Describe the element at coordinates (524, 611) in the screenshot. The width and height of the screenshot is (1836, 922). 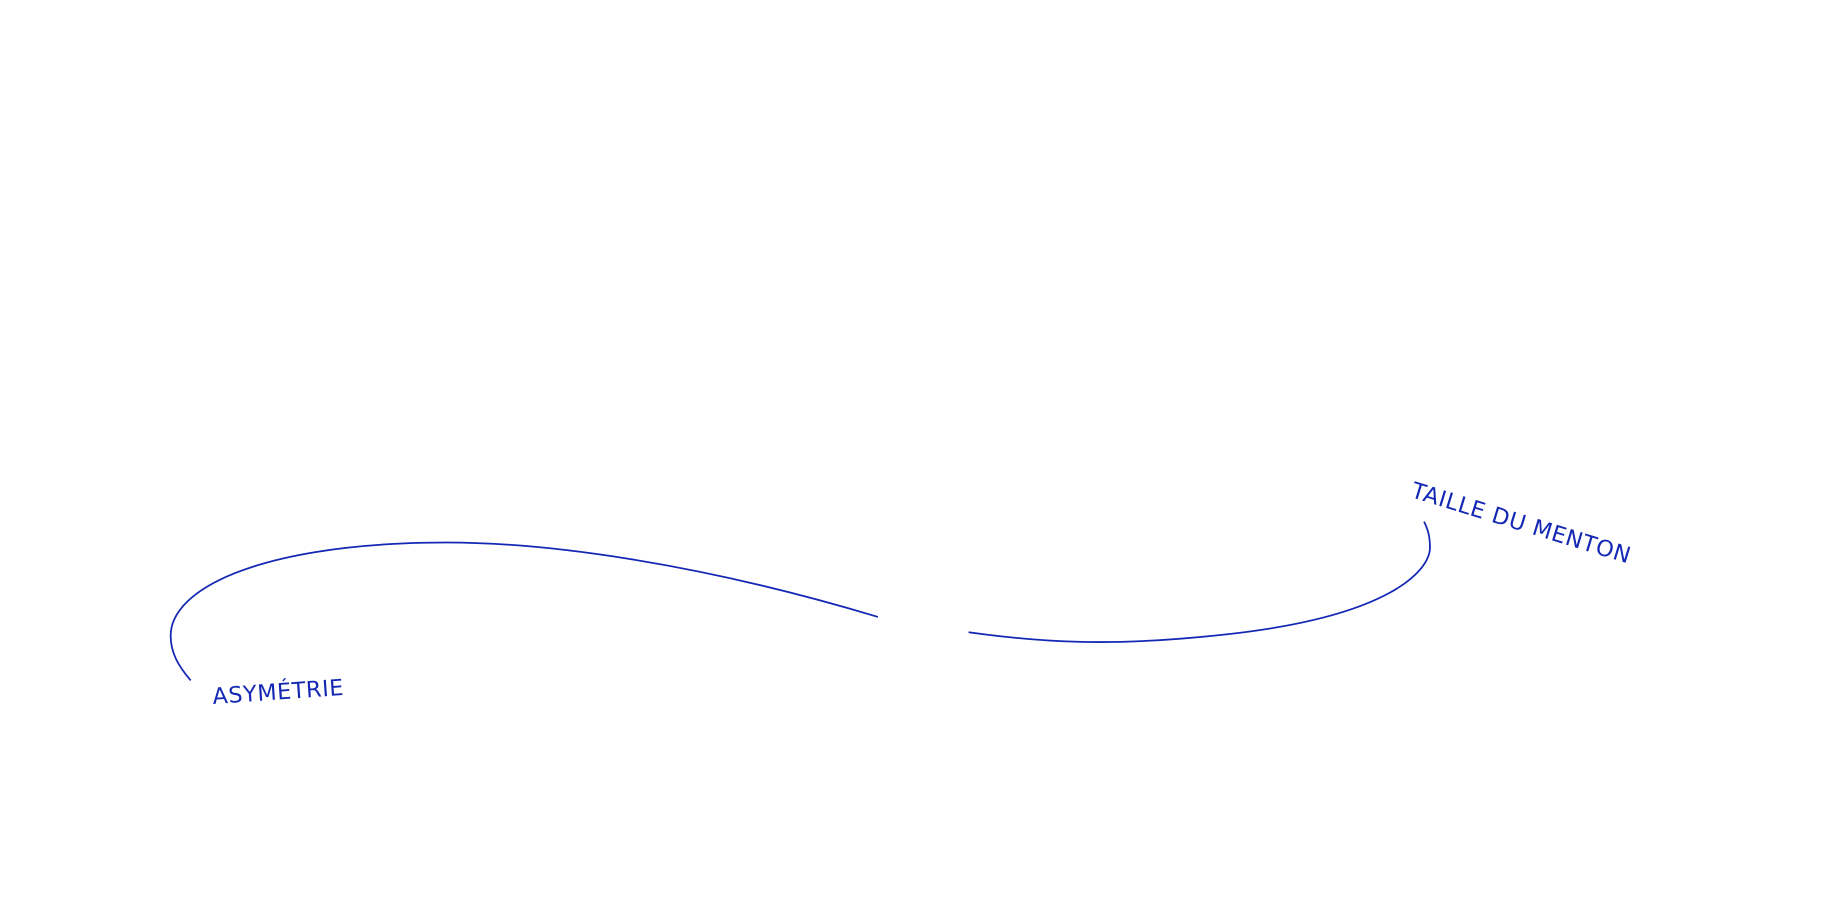
I see `connector-curve-left` at that location.